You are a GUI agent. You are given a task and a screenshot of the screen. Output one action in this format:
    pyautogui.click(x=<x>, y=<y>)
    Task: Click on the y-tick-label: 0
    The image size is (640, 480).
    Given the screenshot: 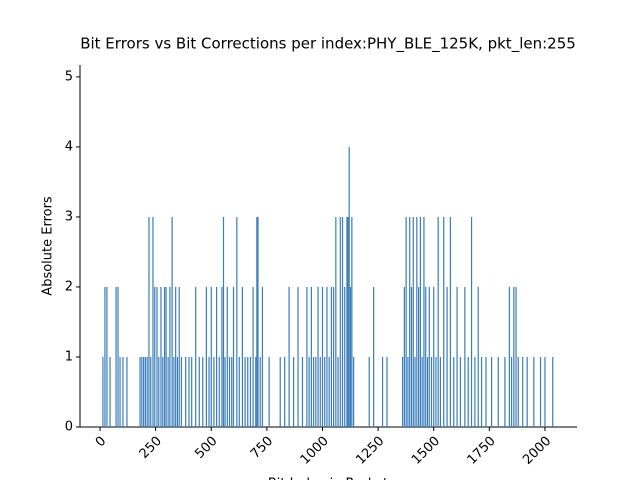 What is the action you would take?
    pyautogui.click(x=69, y=427)
    